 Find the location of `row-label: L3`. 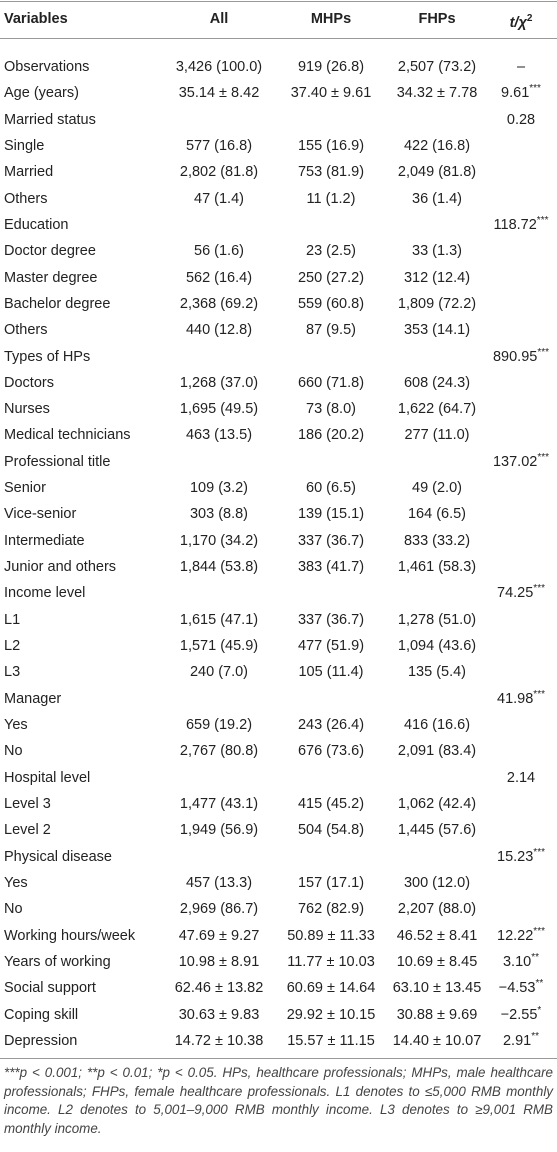

row-label: L3 is located at coordinates (12, 672).